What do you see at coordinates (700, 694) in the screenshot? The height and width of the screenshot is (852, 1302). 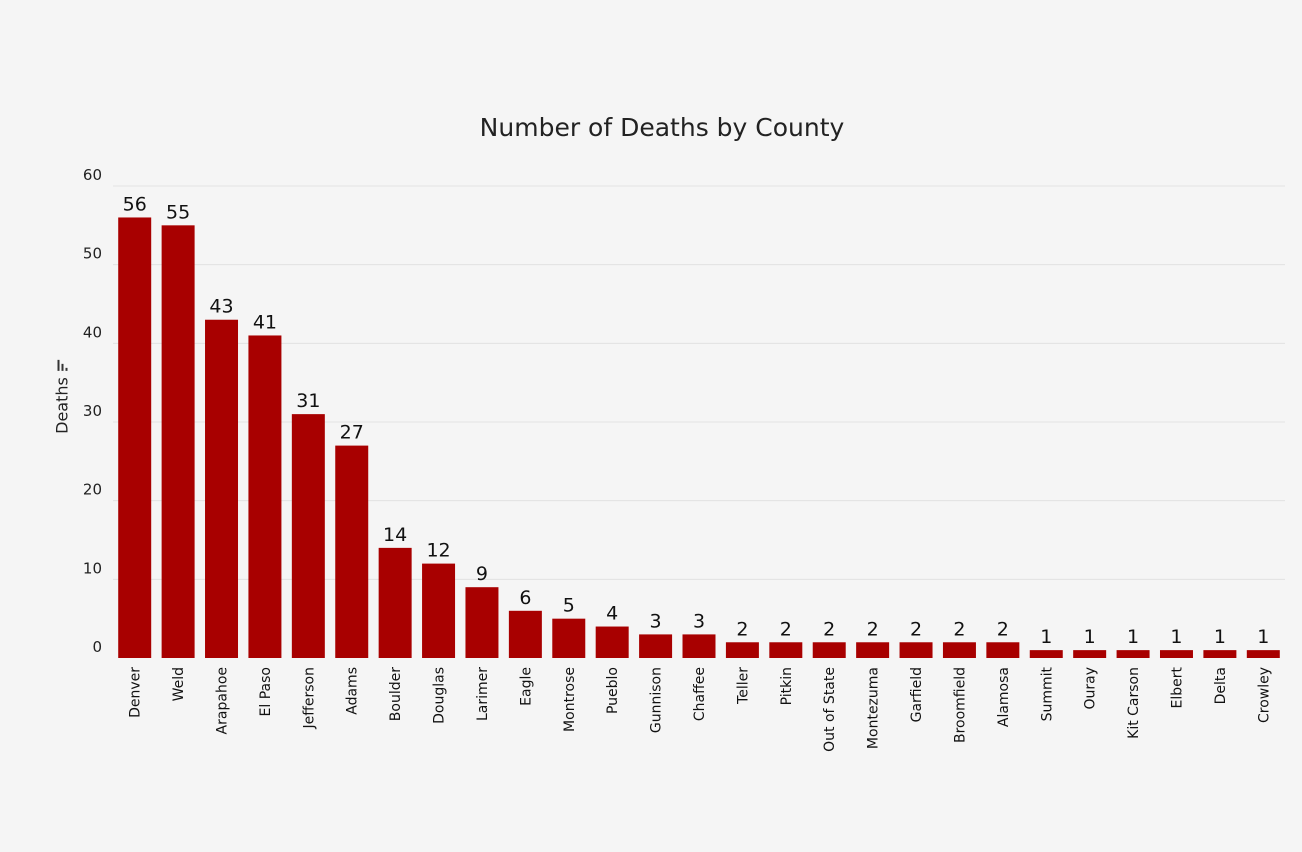 I see `x-tick-label: Chaffee` at bounding box center [700, 694].